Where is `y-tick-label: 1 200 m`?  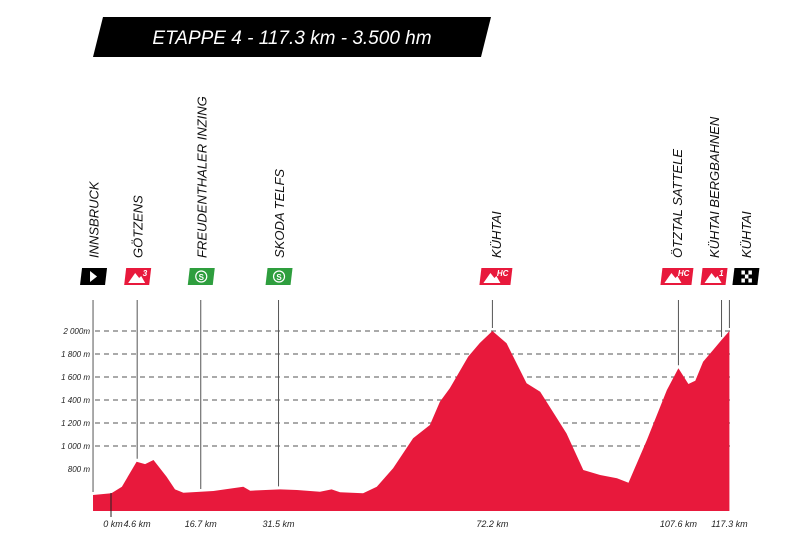
y-tick-label: 1 200 m is located at coordinates (75, 423).